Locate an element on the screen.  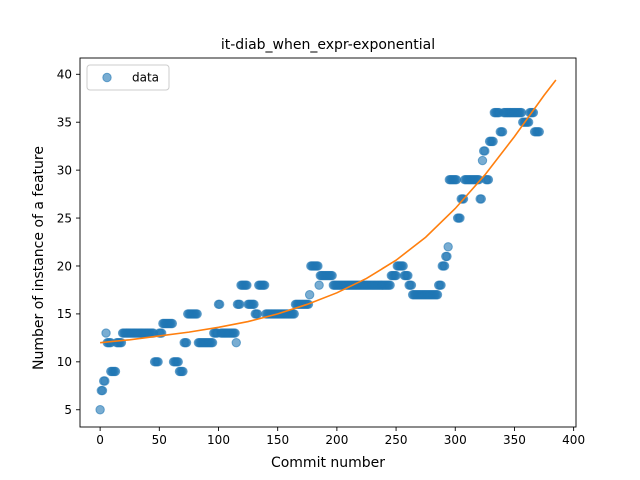
chart-title: it-diab_when_expr-exponential is located at coordinates (328, 45).